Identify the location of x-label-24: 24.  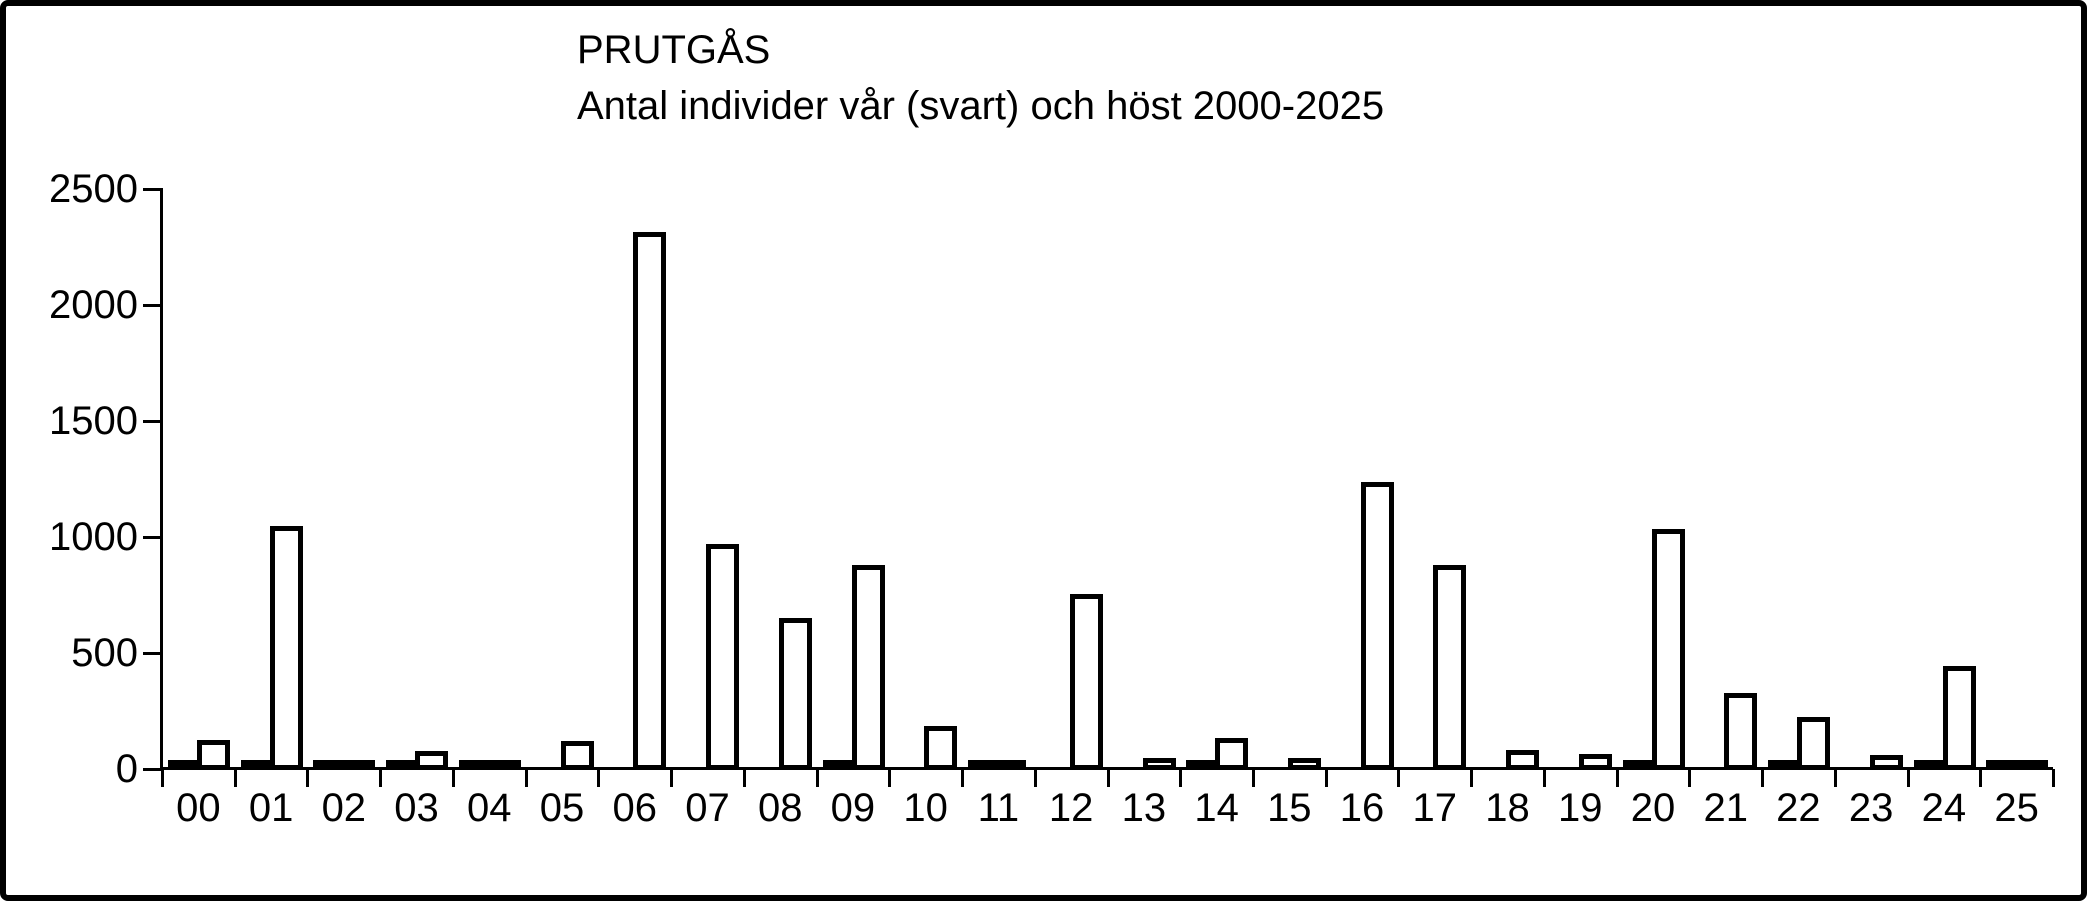
(1944, 808).